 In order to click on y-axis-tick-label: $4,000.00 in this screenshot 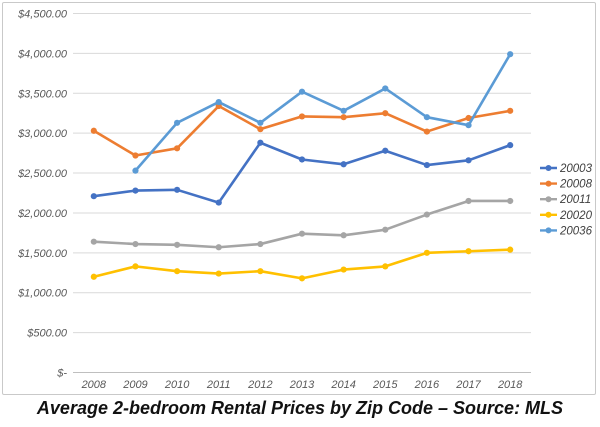, I will do `click(42, 54)`.